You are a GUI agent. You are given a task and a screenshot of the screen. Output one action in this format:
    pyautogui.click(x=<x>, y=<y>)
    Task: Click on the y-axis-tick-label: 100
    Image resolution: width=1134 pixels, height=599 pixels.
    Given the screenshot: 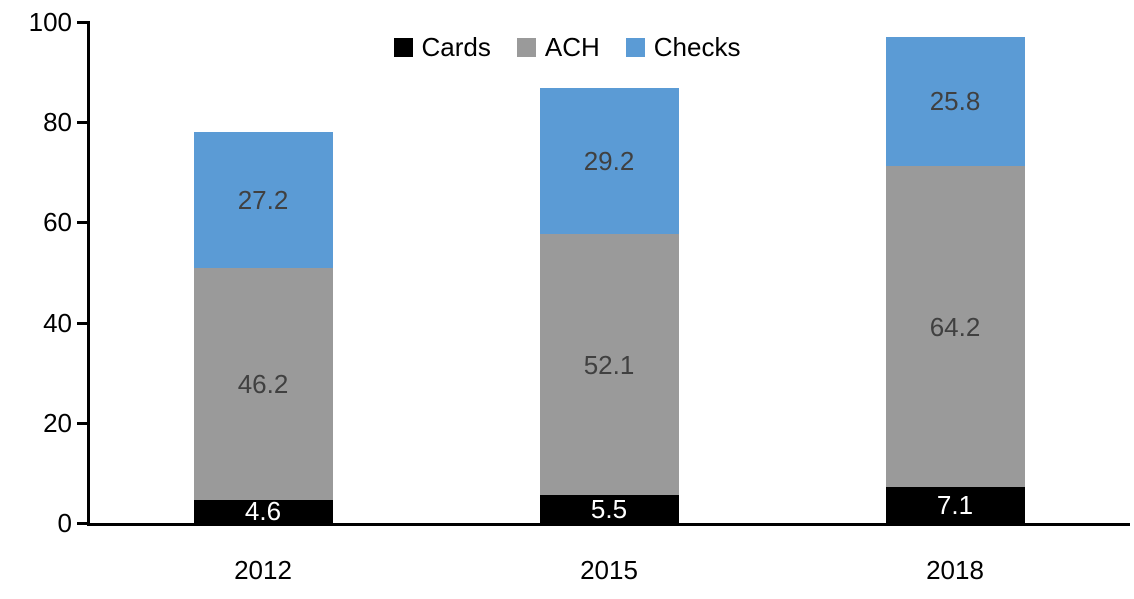 What is the action you would take?
    pyautogui.click(x=50, y=22)
    